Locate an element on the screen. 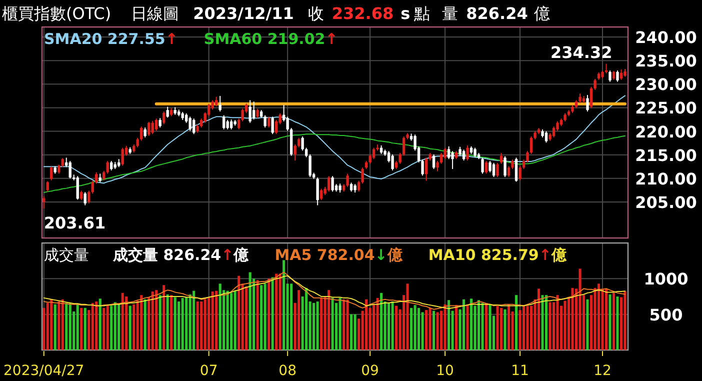  x-tick-label: 07 is located at coordinates (209, 371).